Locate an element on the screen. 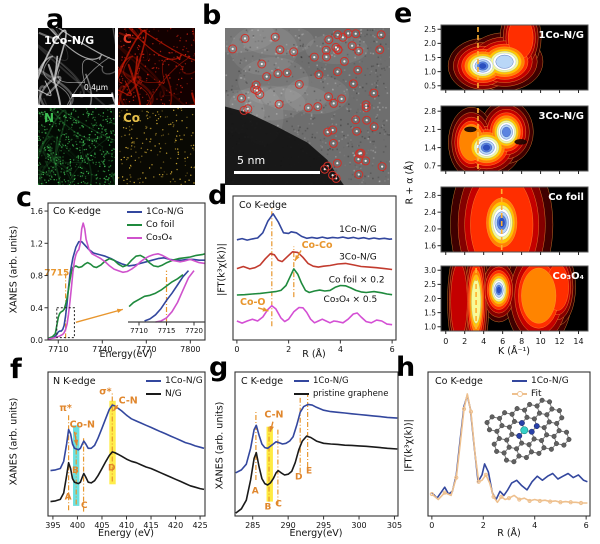 This screenshot has height=544, width=600. wavelet-frame: 0.7 1.4 2.1 2.8 is located at coordinates (506, 139).